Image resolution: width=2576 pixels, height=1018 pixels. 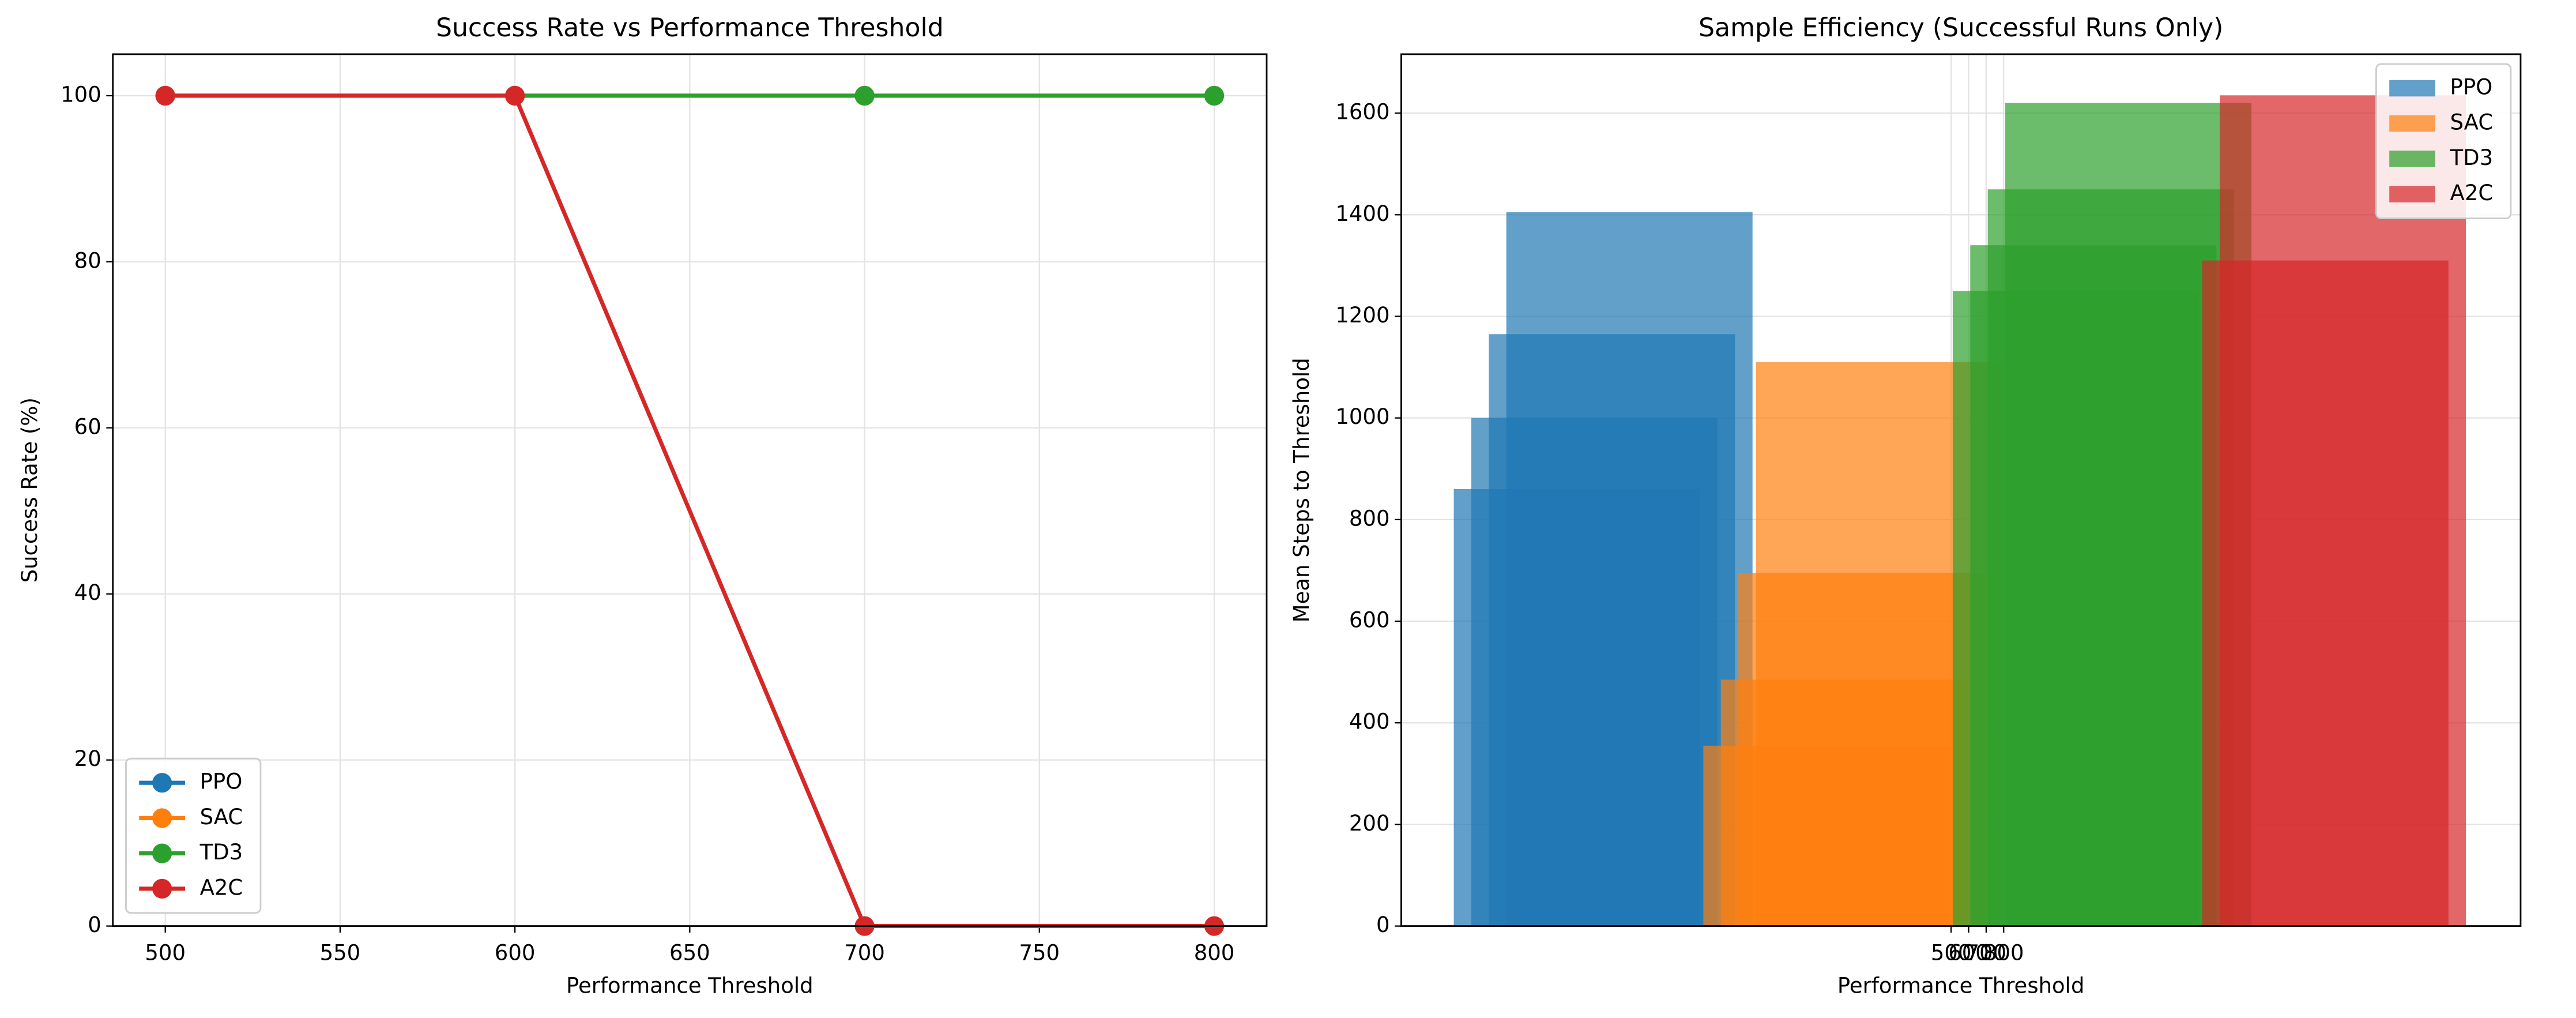 I want to click on x-tick-label: 750, so click(x=1039, y=952).